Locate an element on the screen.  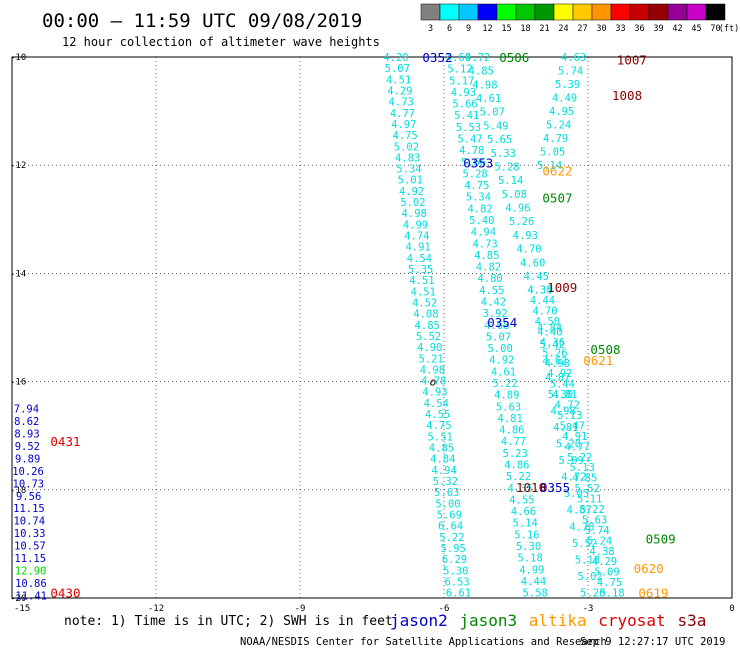
wave-height-value: 5.30 is located at coordinates (528, 547).